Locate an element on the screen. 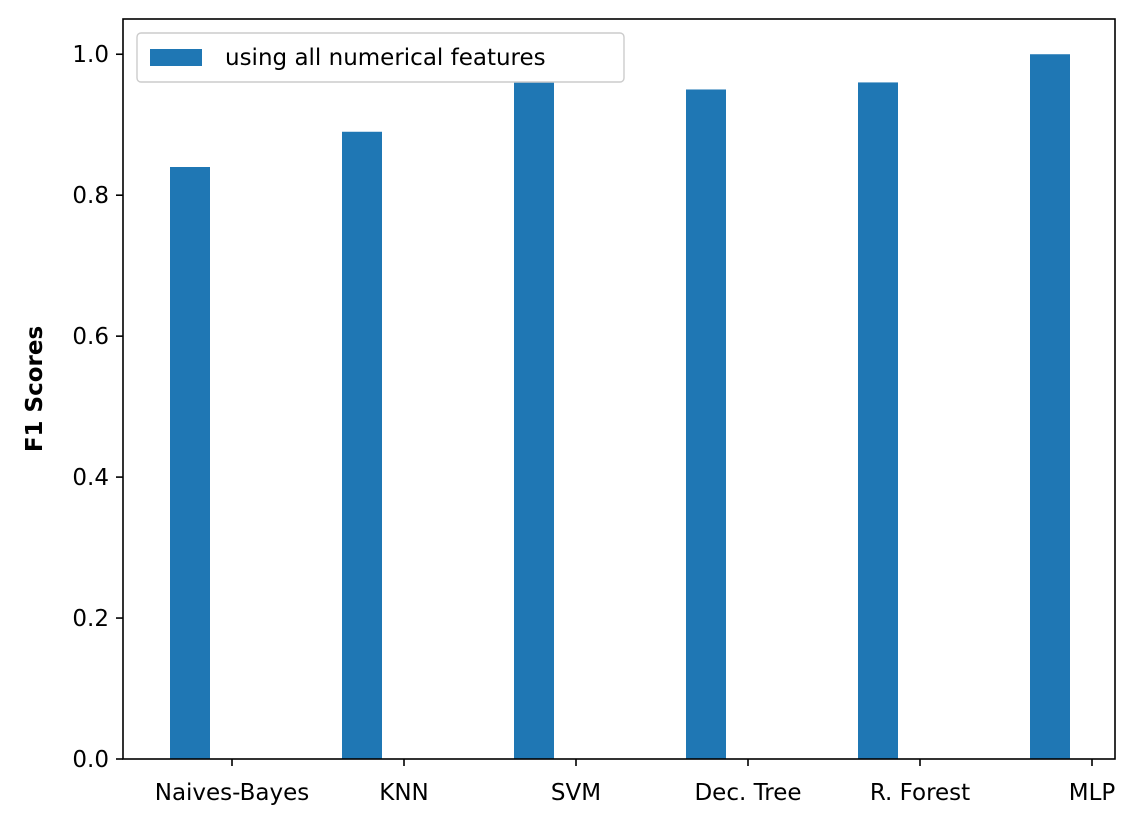 This screenshot has width=1139, height=826. y-axis-ticks: 0.0 0.2 0.4 0.6 0.8 1.0 is located at coordinates (97, 407).